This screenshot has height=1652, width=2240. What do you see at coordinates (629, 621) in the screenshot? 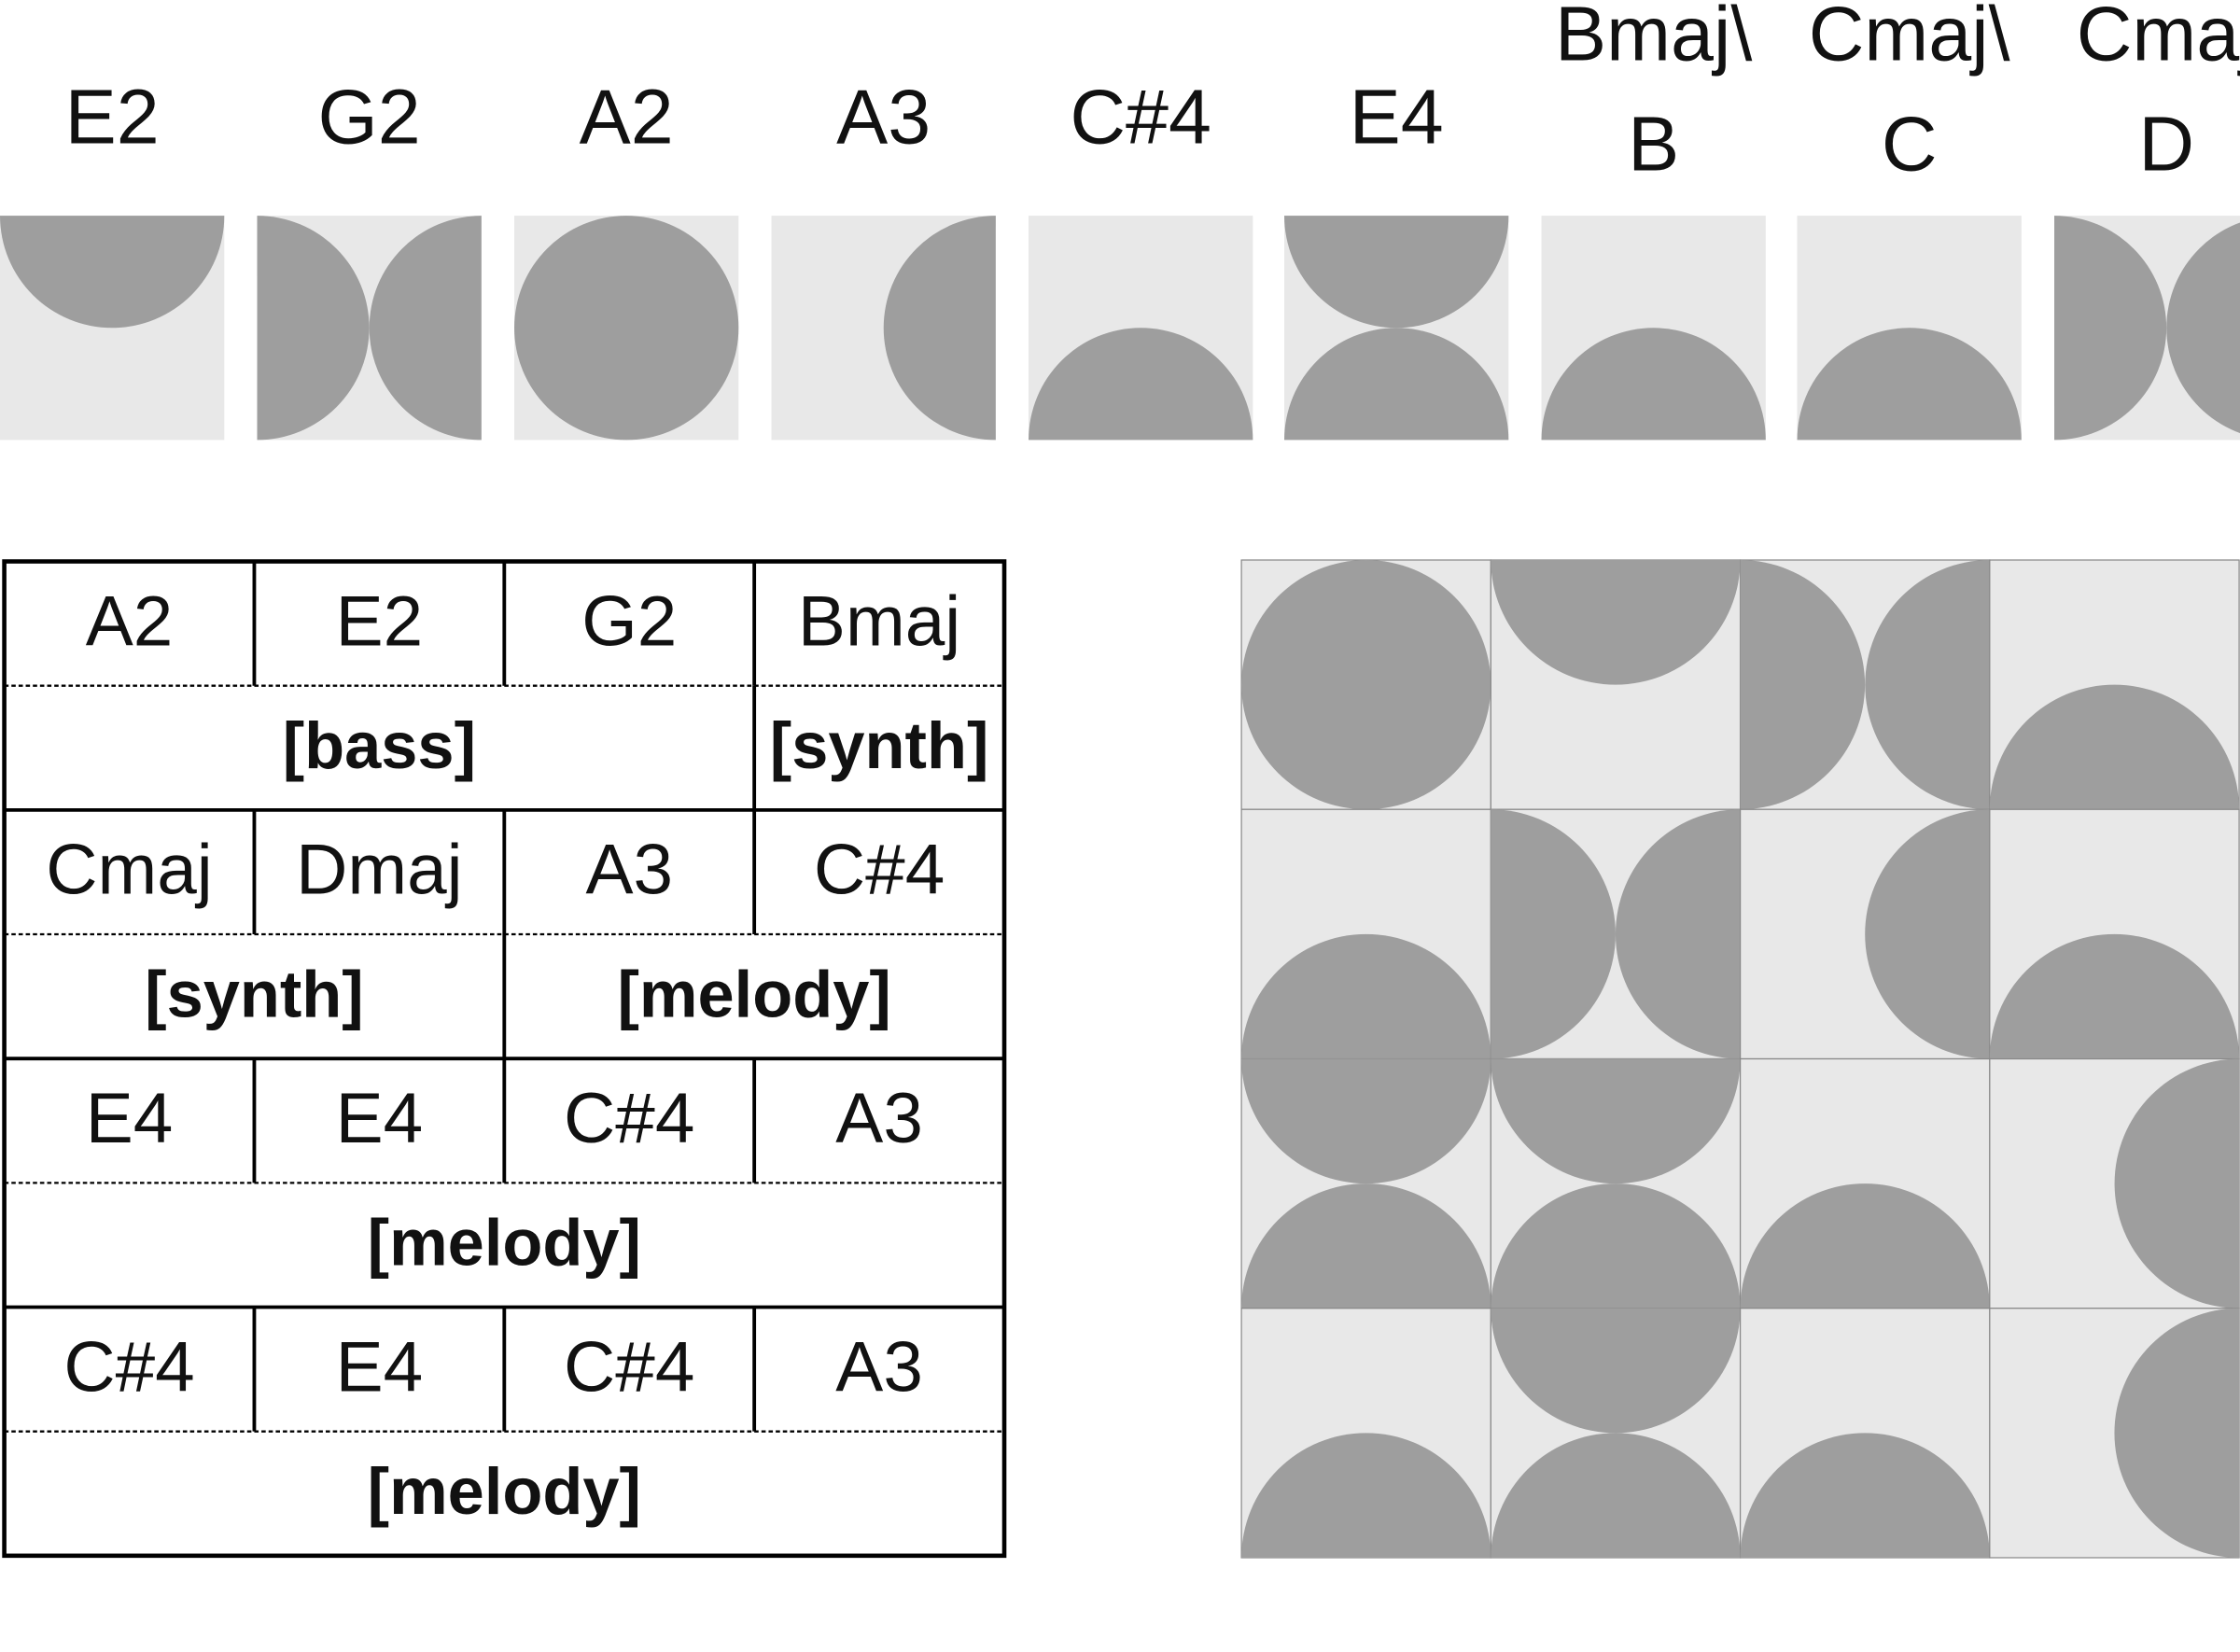
I see `note-label: G2` at bounding box center [629, 621].